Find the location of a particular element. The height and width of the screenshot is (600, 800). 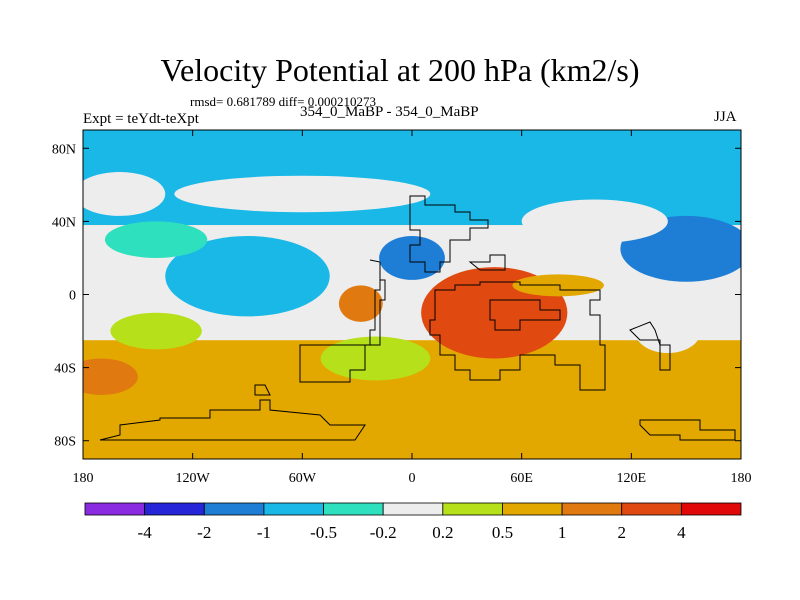

colorbar-label-0: -4 is located at coordinates (145, 532).